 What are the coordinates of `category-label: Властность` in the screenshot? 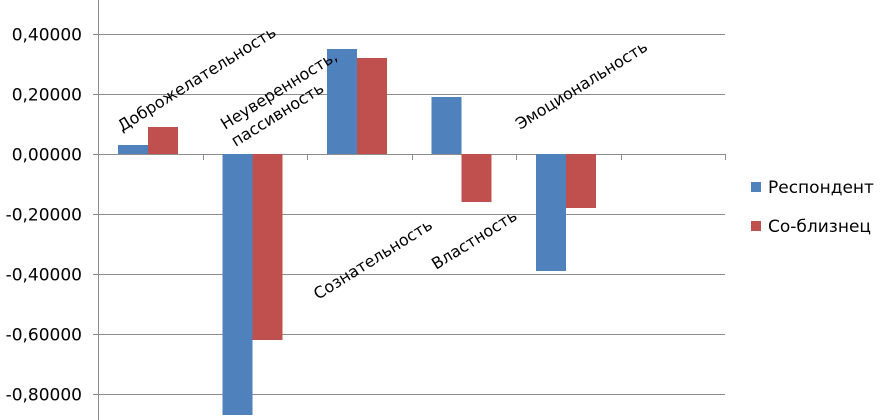 It's located at (474, 239).